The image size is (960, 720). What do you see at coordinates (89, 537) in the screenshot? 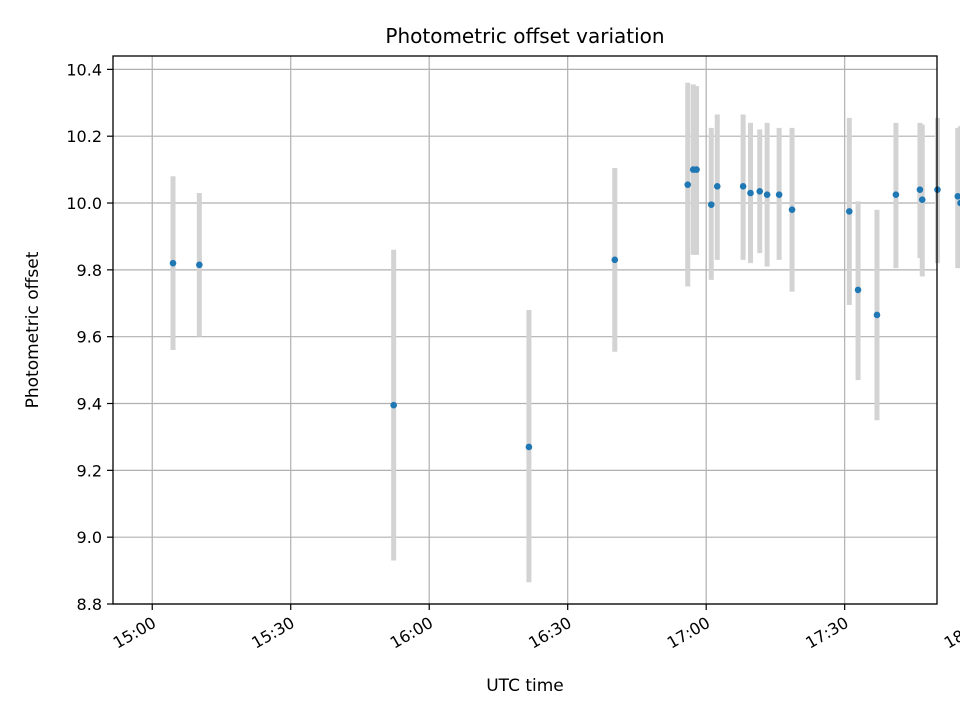
I see `y-tick-label: 9.0` at bounding box center [89, 537].